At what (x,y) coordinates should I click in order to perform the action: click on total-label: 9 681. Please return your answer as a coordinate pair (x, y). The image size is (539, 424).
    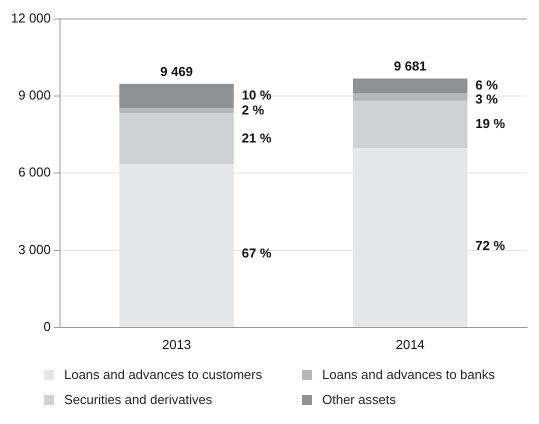
    Looking at the image, I should click on (410, 66).